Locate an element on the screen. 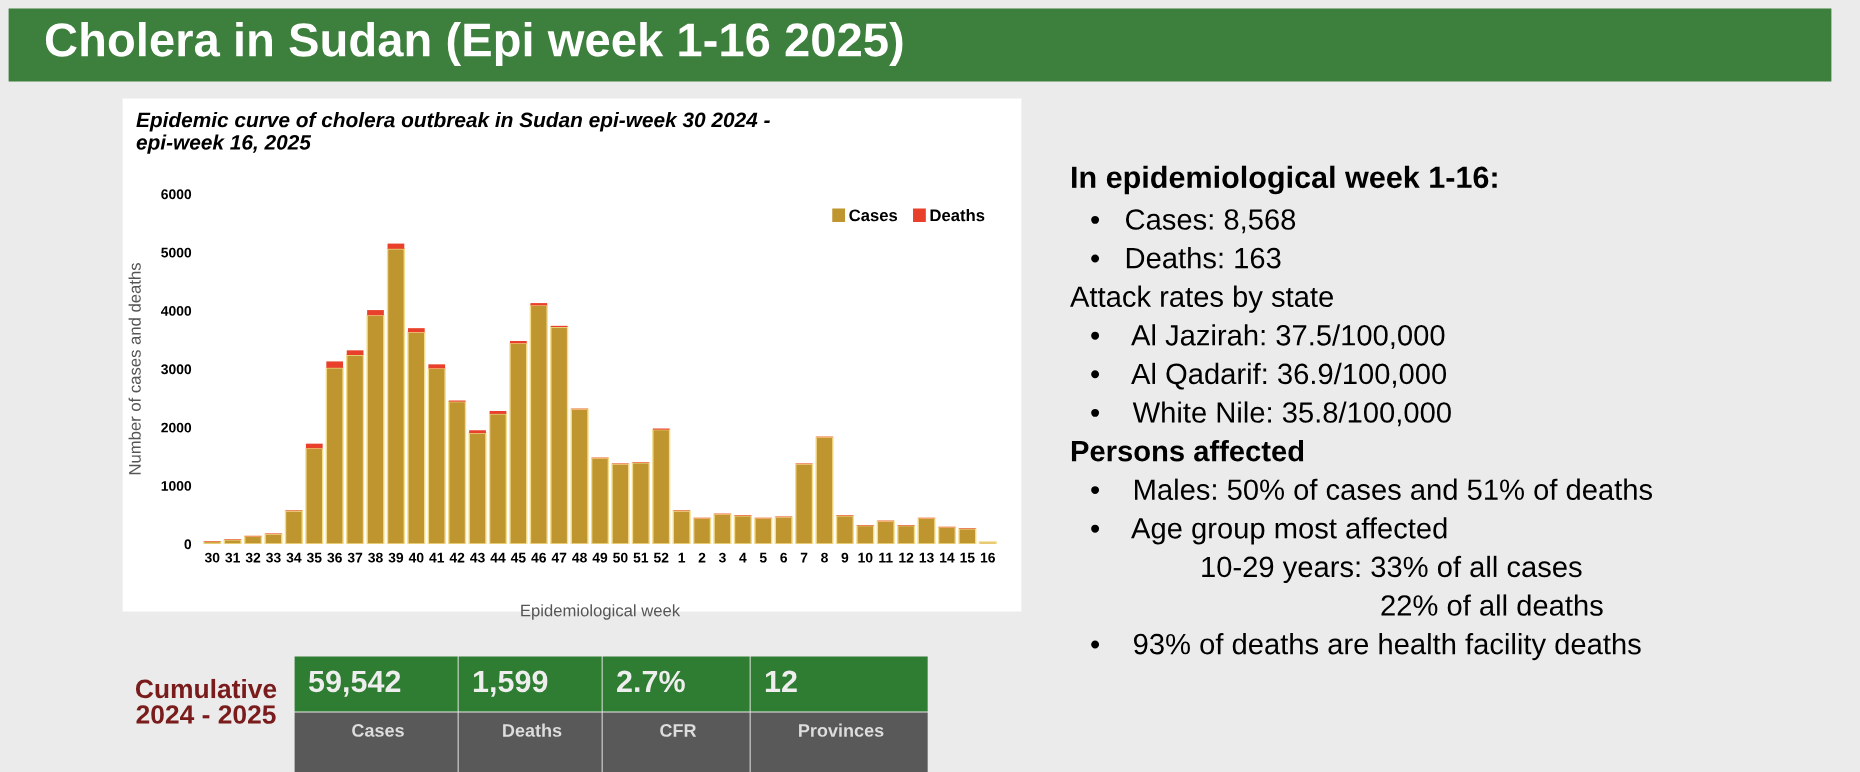  text: Provinces is located at coordinates (841, 730).